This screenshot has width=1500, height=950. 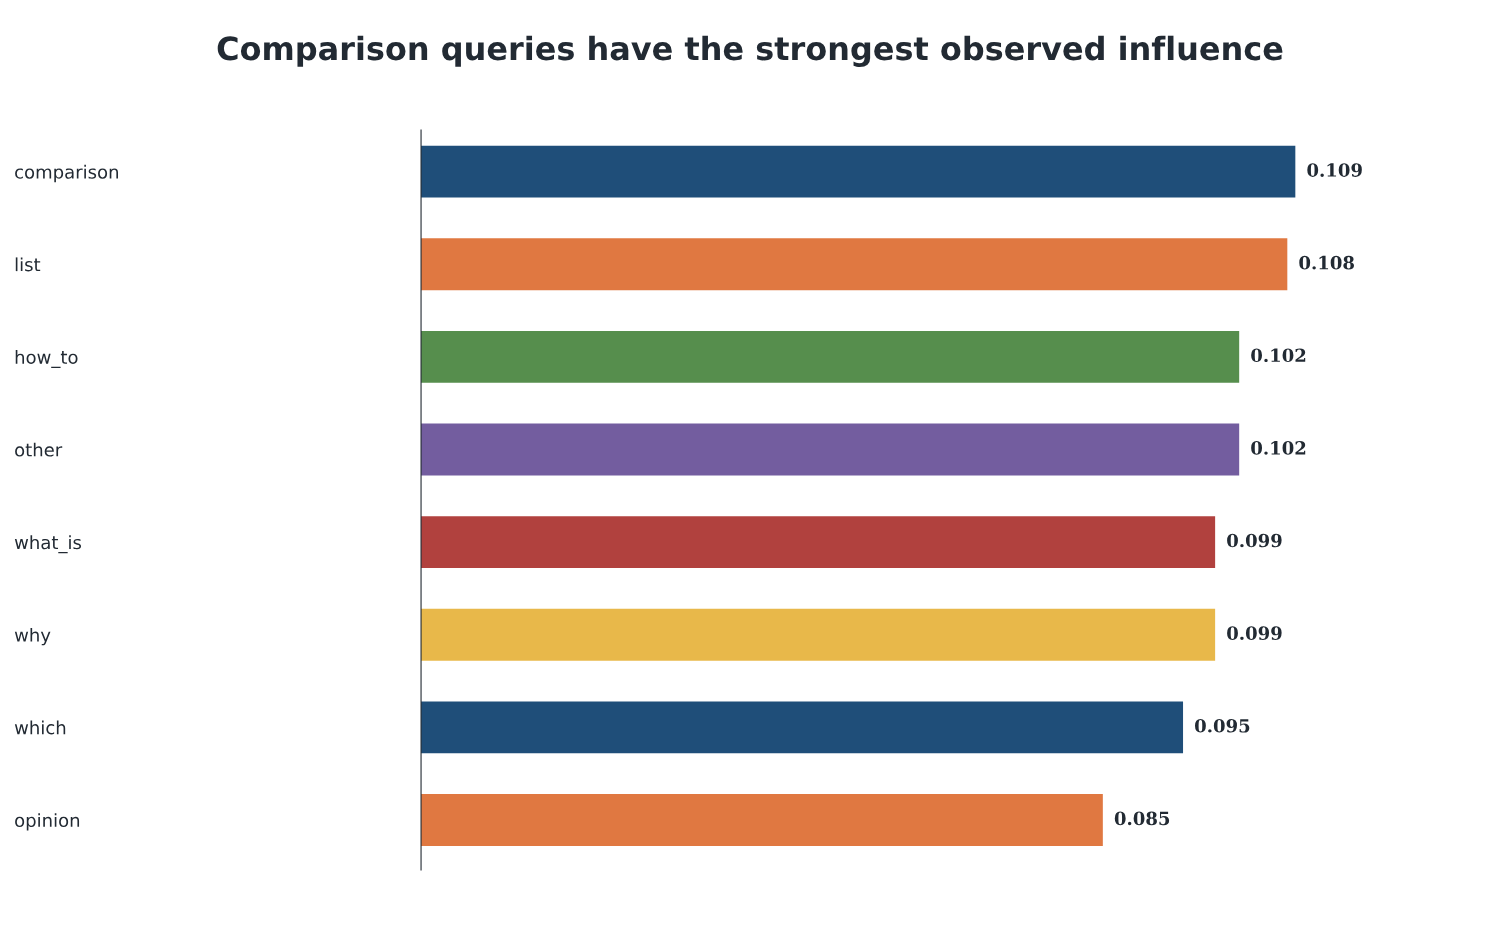 What do you see at coordinates (28, 264) in the screenshot?
I see `y-tick-label: list` at bounding box center [28, 264].